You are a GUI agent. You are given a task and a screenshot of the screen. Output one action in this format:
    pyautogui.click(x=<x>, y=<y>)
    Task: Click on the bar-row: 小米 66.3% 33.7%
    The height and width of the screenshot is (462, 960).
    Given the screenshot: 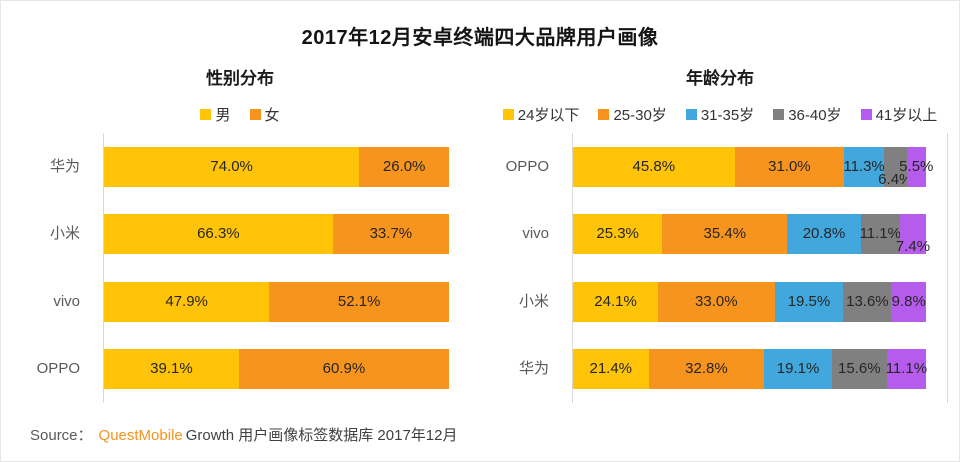 What is the action you would take?
    pyautogui.click(x=249, y=234)
    